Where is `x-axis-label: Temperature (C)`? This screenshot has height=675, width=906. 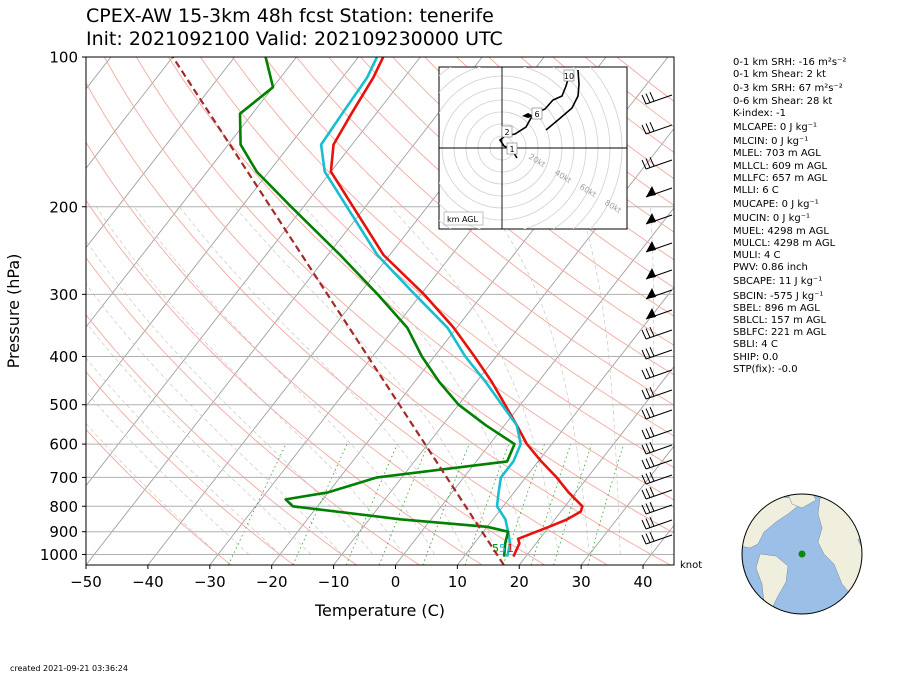 x-axis-label: Temperature (C) is located at coordinates (379, 610).